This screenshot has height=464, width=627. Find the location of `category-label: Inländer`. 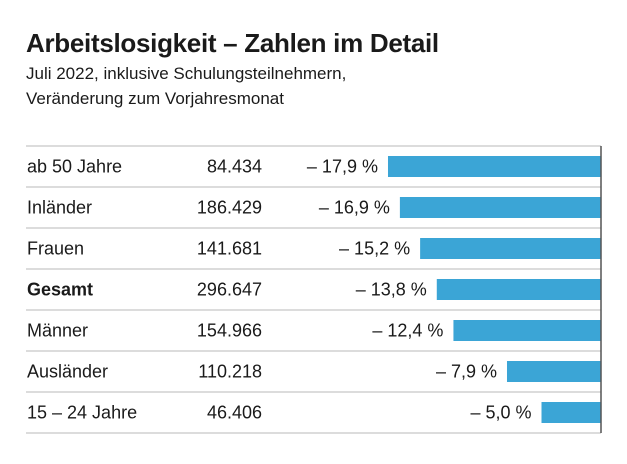

category-label: Inländer is located at coordinates (59, 208).